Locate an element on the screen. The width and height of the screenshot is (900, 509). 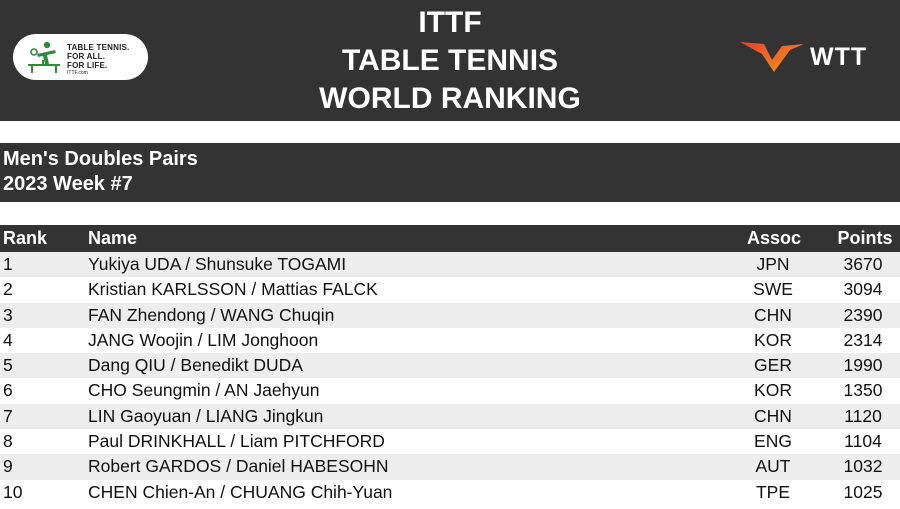
name-cell: LIN Gaoyuan / LIANG Jingkun is located at coordinates (206, 415).